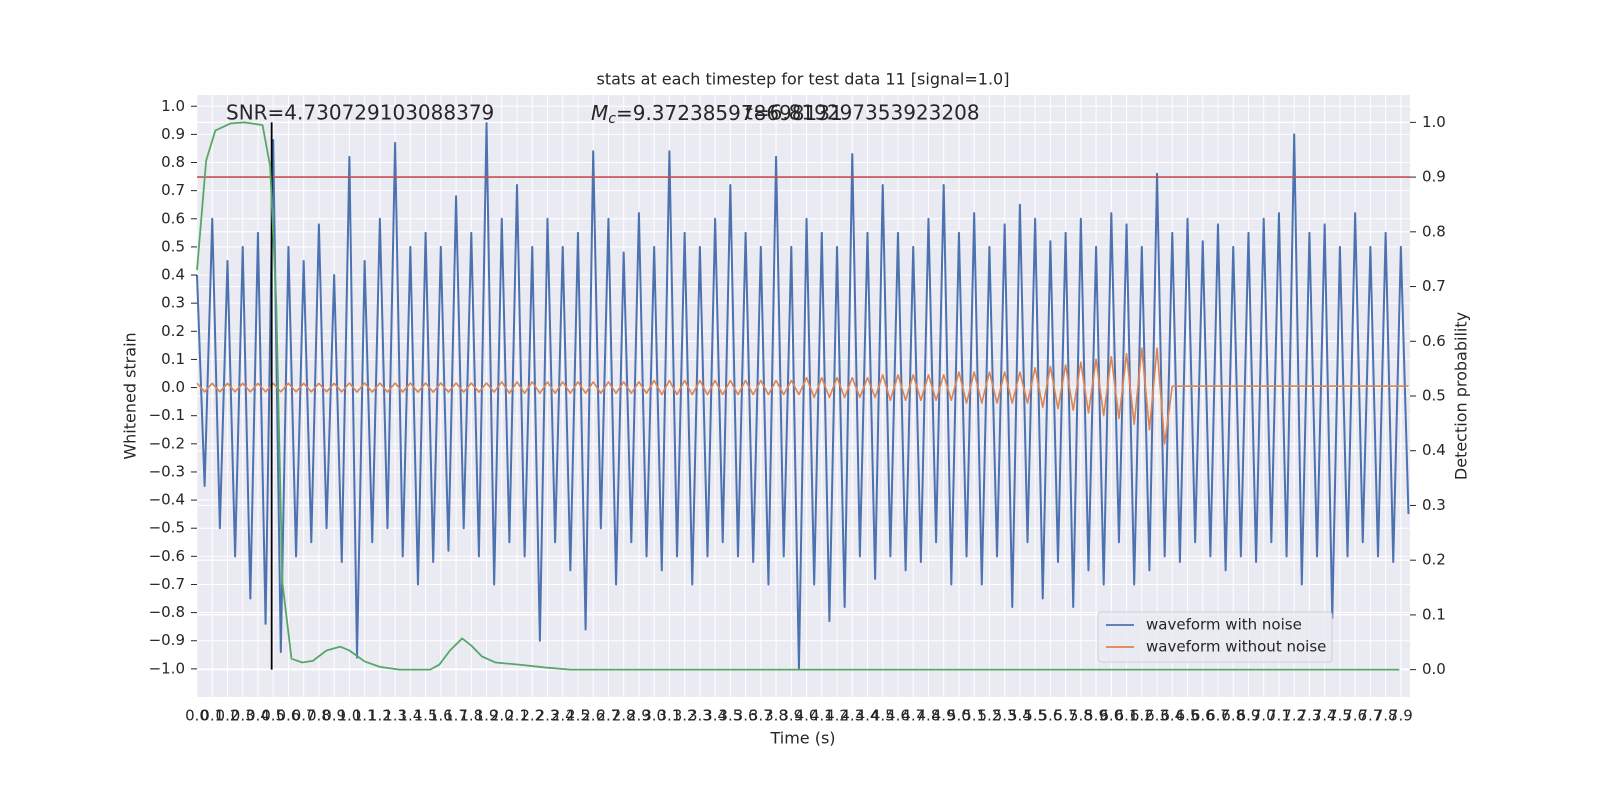  What do you see at coordinates (360, 113) in the screenshot?
I see `snr-annotation: SNR=4.730729103088379` at bounding box center [360, 113].